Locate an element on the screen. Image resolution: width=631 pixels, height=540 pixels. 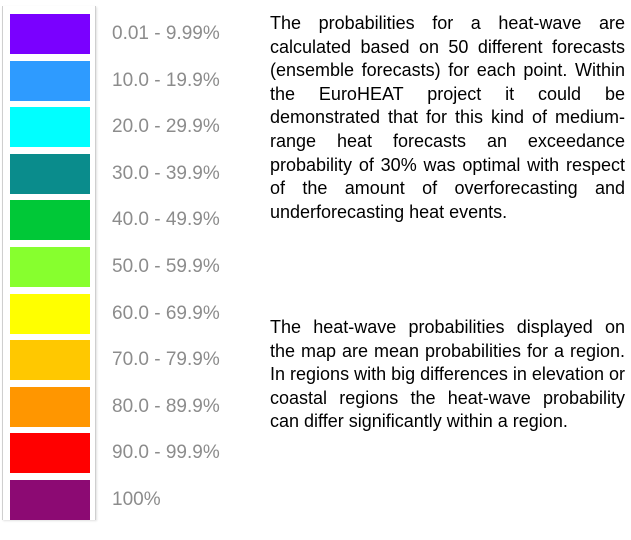
legend-range-label: 50.0 - 59.9% is located at coordinates (166, 266).